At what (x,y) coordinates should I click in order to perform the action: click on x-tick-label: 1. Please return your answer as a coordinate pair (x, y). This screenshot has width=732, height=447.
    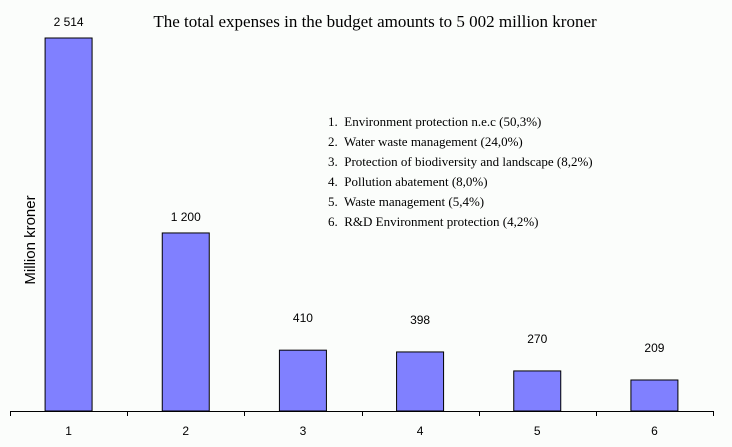
    Looking at the image, I should click on (68, 431).